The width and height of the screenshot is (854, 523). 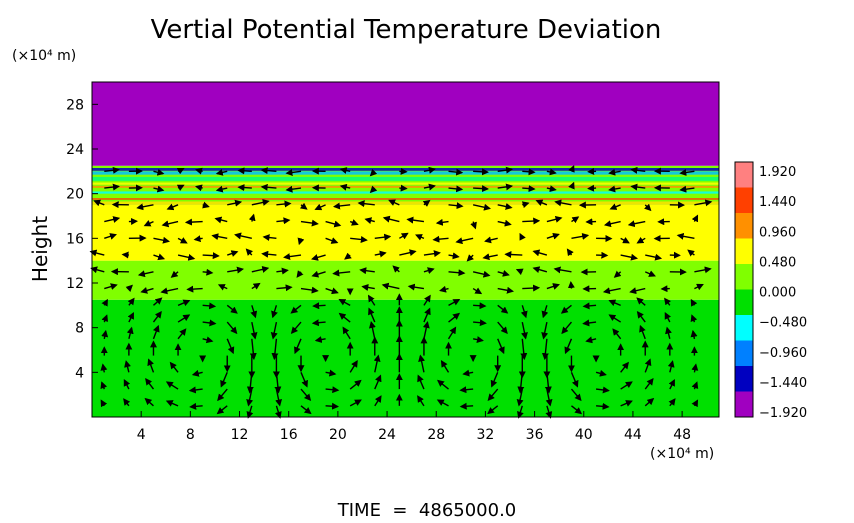 What do you see at coordinates (777, 172) in the screenshot?
I see `colorbar-tick-label: 1.920` at bounding box center [777, 172].